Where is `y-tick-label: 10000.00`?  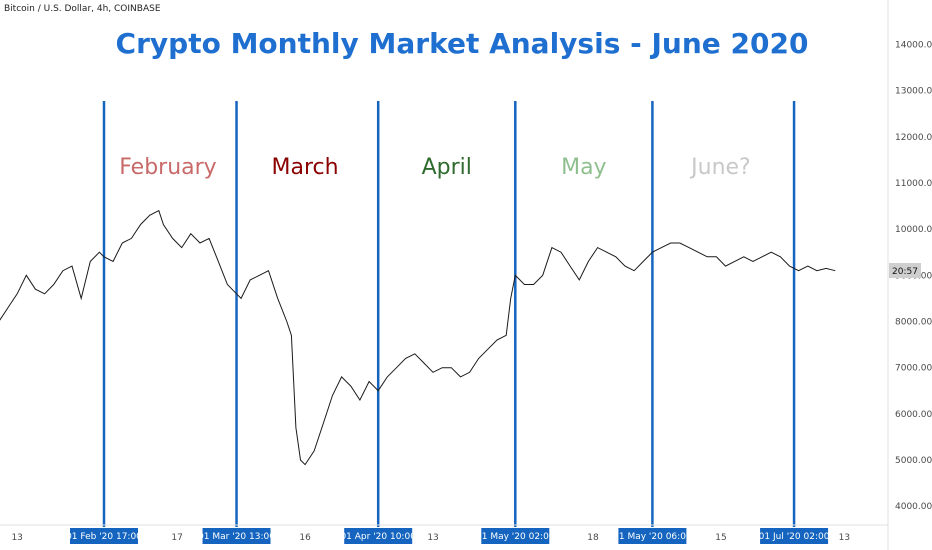
y-tick-label: 10000.00 is located at coordinates (913, 230).